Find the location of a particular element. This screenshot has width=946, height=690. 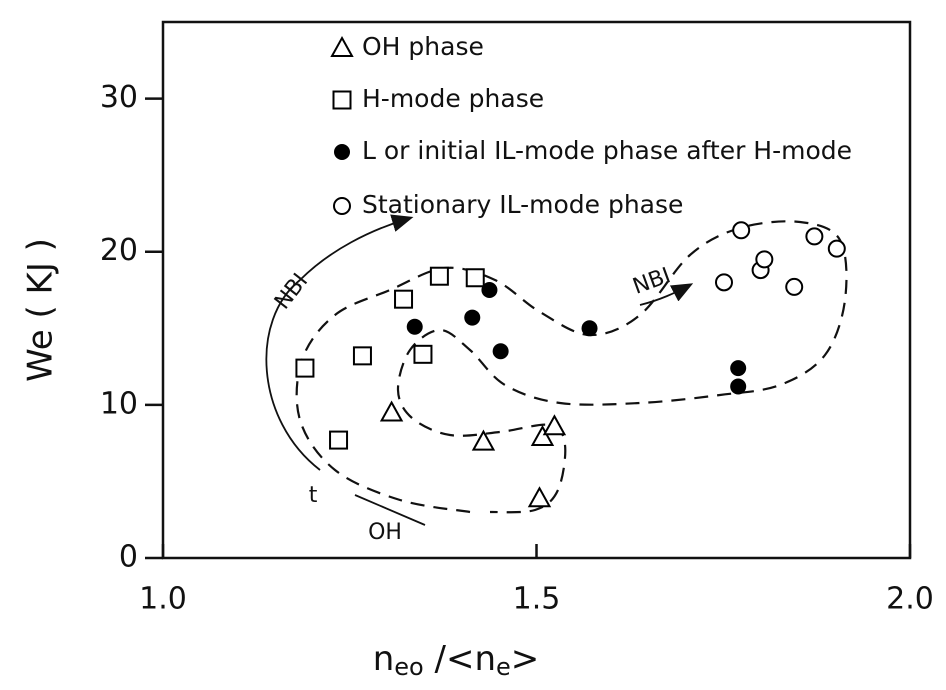

oh-arrow is located at coordinates (390, 510).